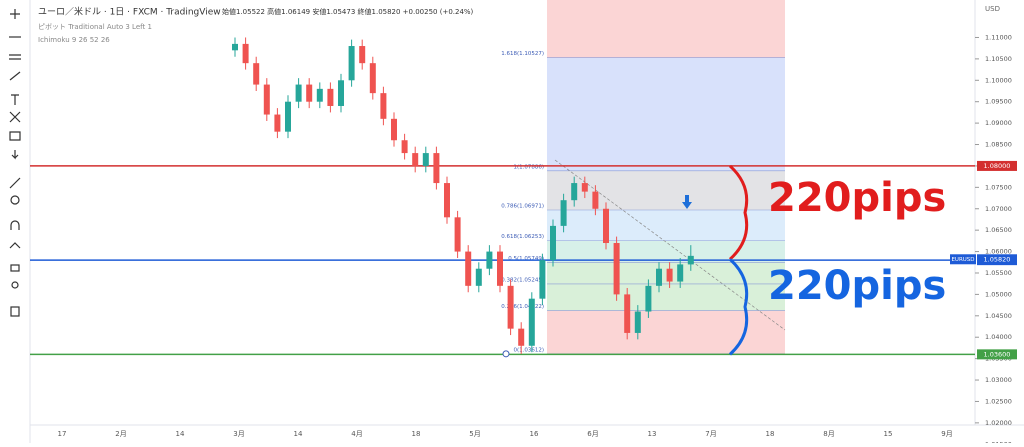 The height and width of the screenshot is (447, 1024). I want to click on x-tick-label: 2月, so click(120, 434).